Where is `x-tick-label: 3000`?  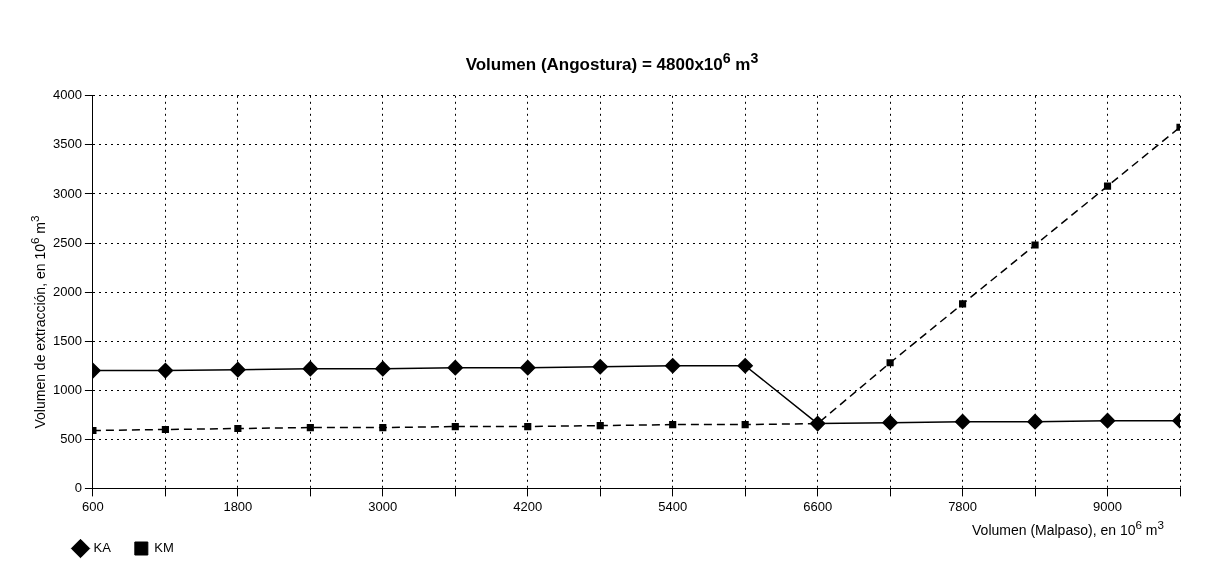
x-tick-label: 3000 is located at coordinates (383, 506).